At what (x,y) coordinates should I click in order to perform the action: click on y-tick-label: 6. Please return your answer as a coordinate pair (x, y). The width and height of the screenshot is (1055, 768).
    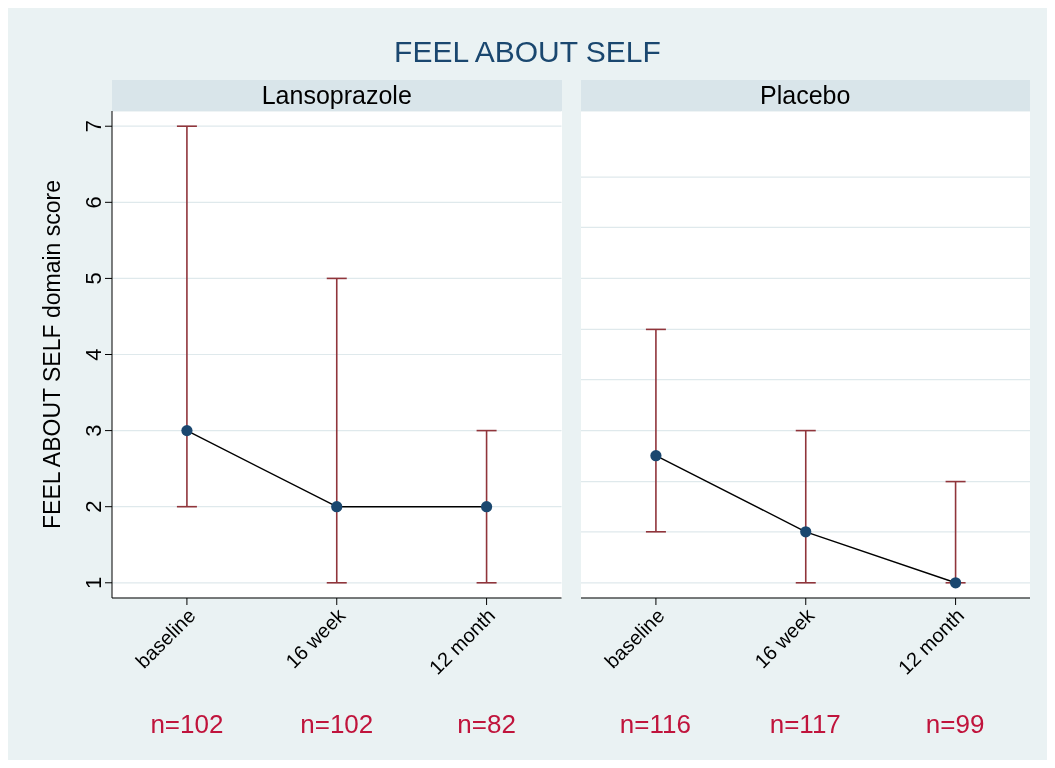
    Looking at the image, I should click on (93, 202).